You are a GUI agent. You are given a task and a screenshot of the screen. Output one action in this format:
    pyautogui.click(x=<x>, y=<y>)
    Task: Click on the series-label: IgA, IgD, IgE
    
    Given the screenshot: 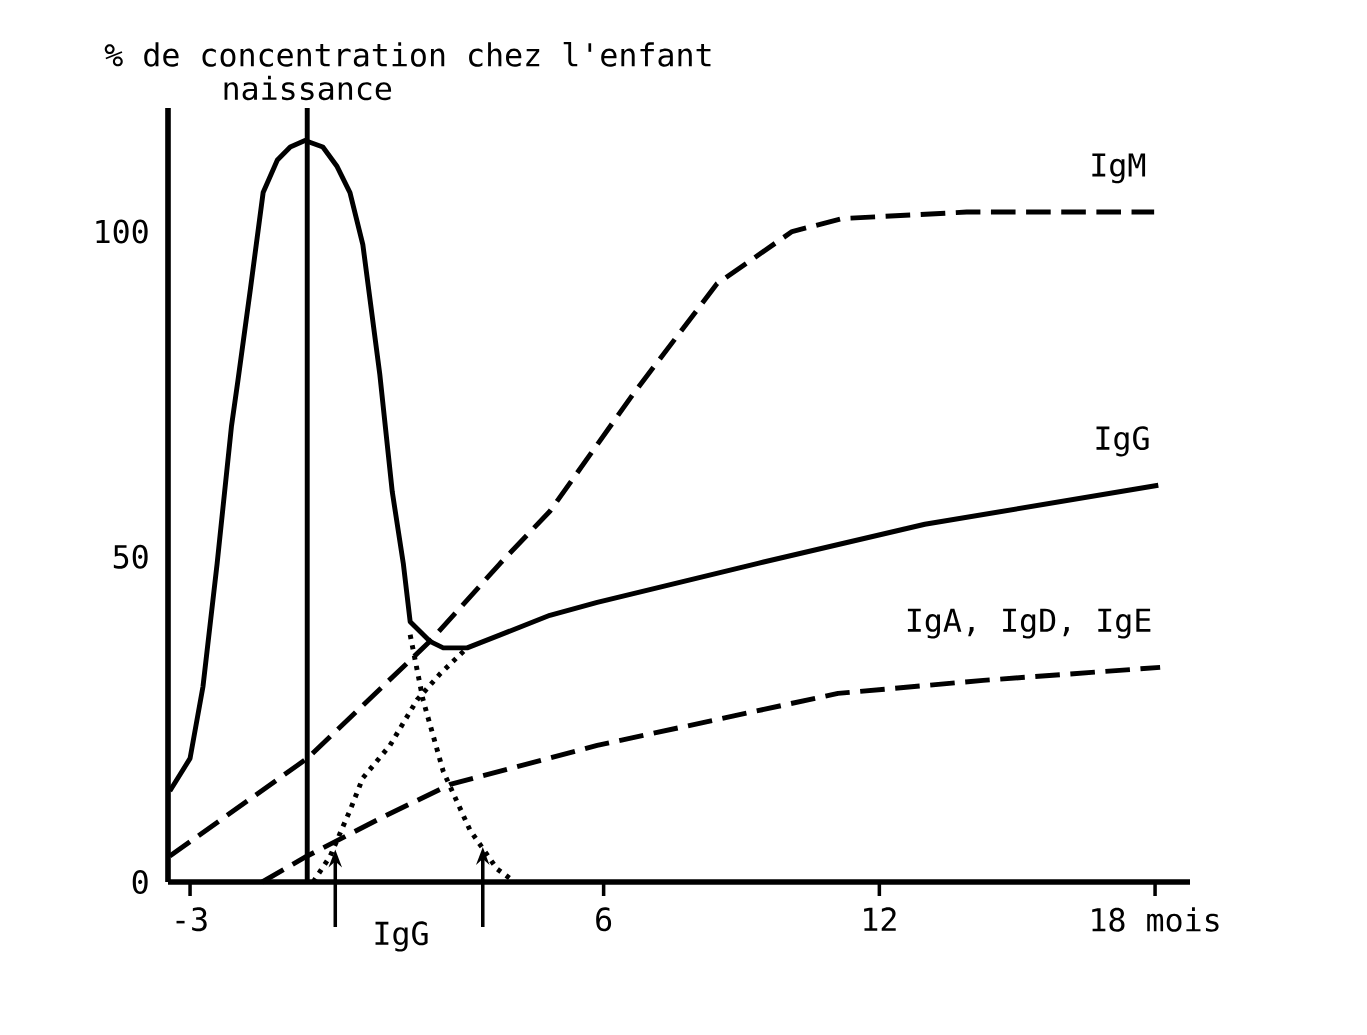 What is the action you would take?
    pyautogui.click(x=1029, y=623)
    